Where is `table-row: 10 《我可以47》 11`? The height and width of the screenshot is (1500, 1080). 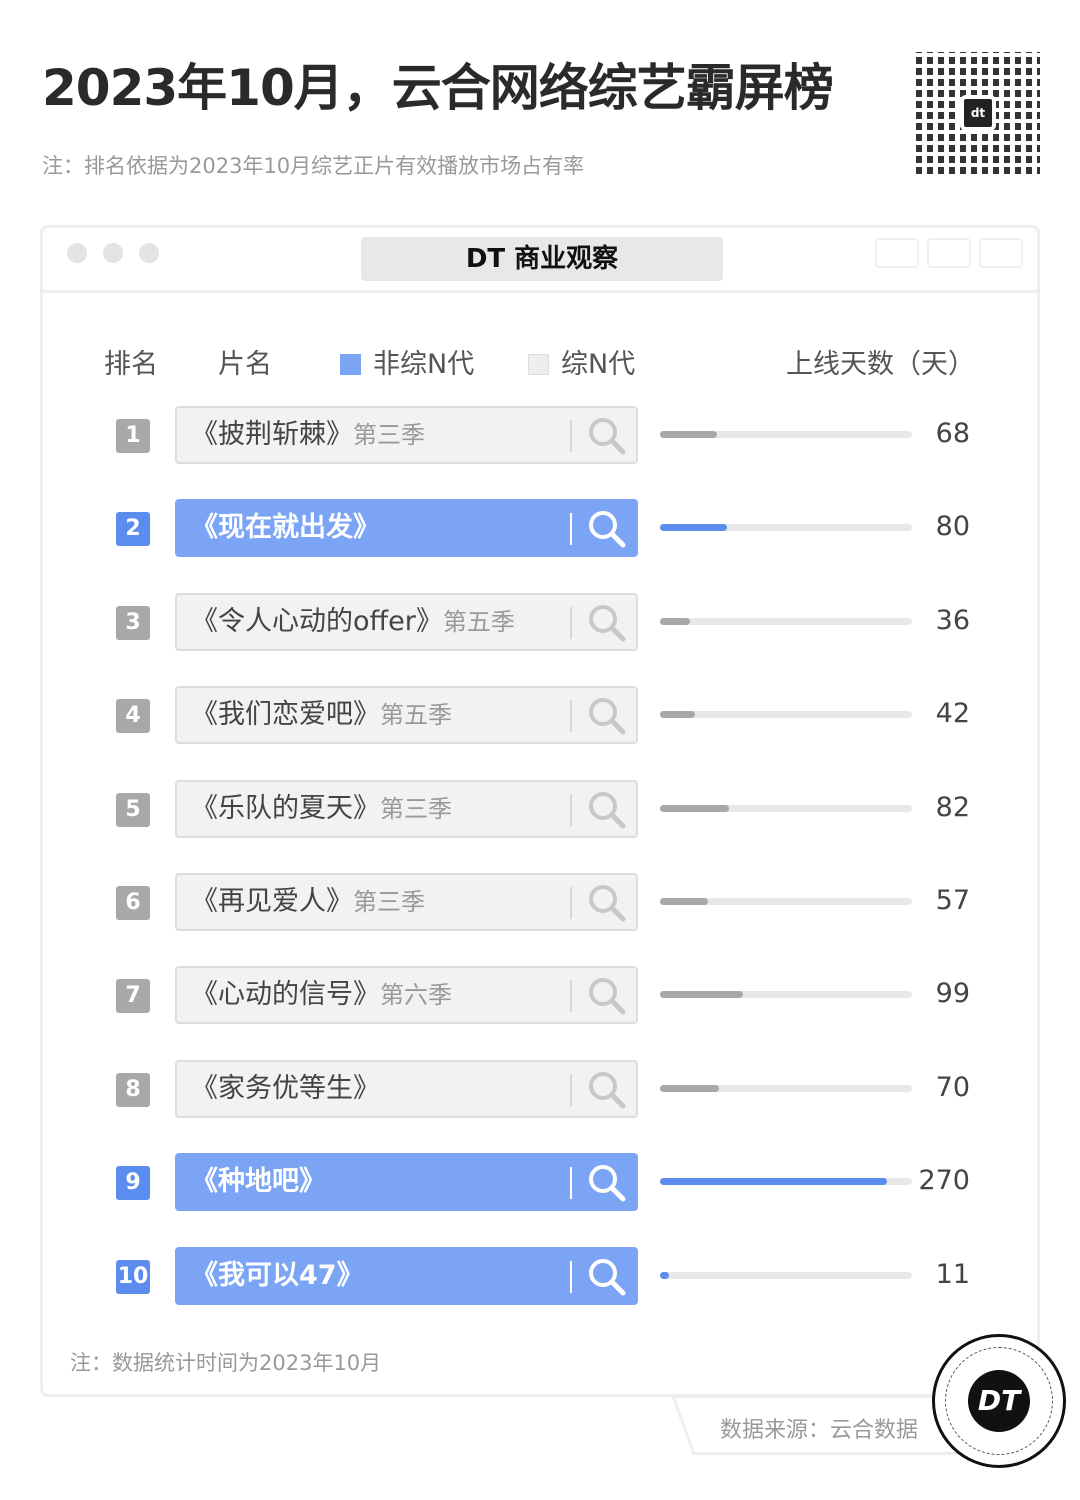
table-row: 10 《我可以47》 11 is located at coordinates (540, 1276).